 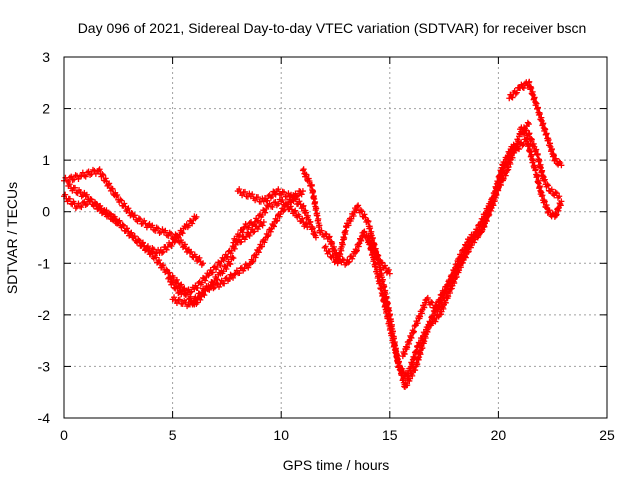 What do you see at coordinates (134, 217) in the screenshot?
I see `series-track-b` at bounding box center [134, 217].